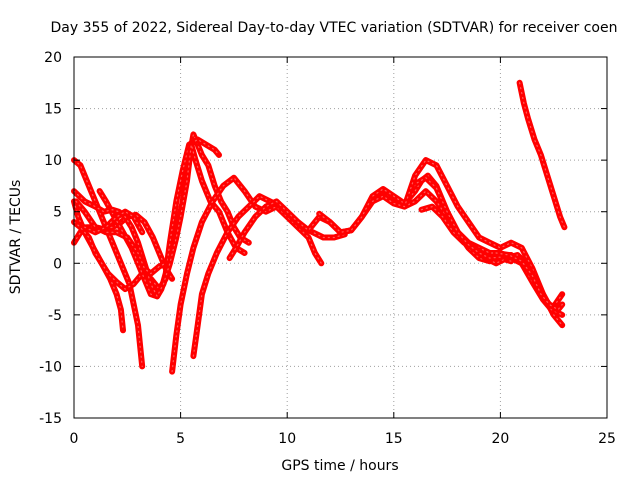 This screenshot has width=640, height=480. Describe the element at coordinates (113, 222) in the screenshot. I see `series-arc17` at that location.